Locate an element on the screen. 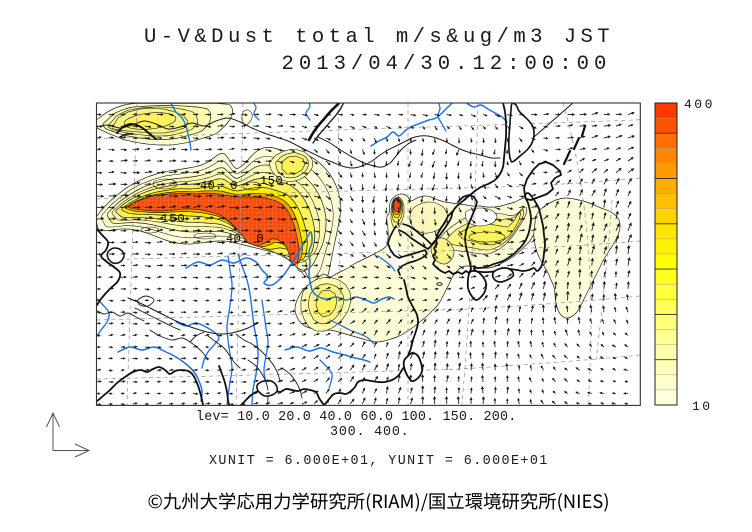  svg-text: 150 is located at coordinates (173, 219).